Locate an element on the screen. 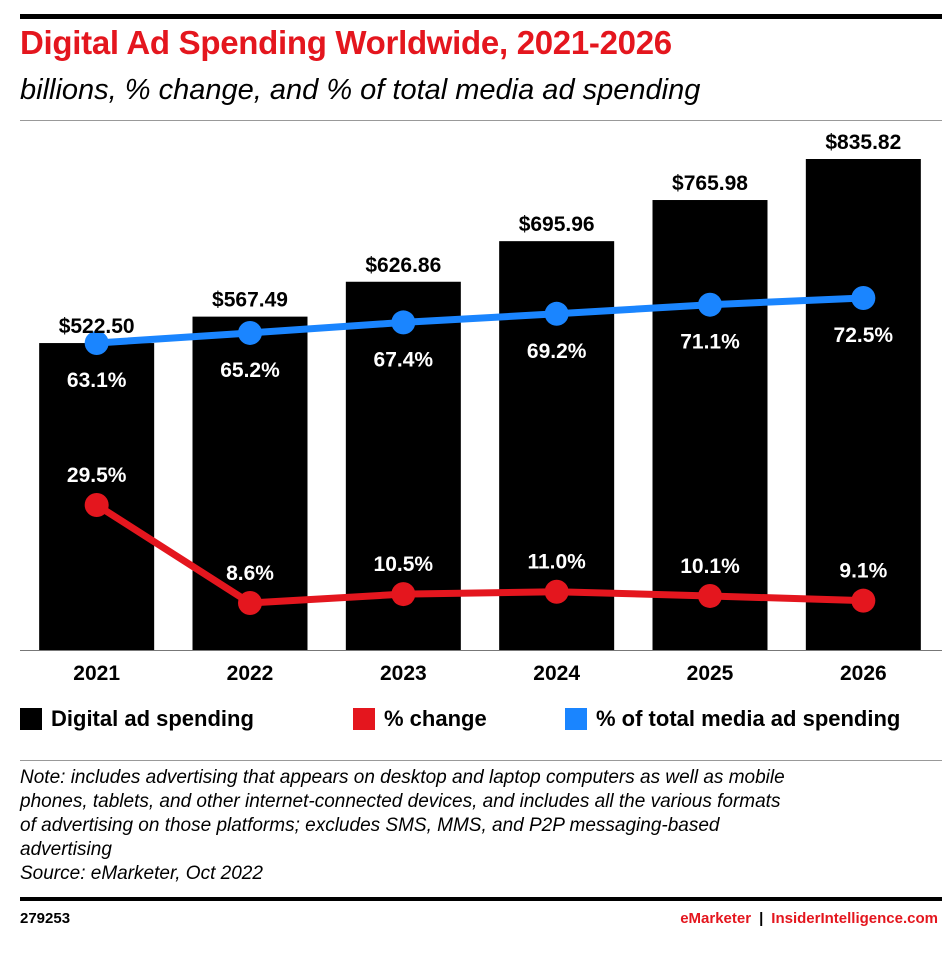 The height and width of the screenshot is (954, 950). subtitle-rule is located at coordinates (481, 120).